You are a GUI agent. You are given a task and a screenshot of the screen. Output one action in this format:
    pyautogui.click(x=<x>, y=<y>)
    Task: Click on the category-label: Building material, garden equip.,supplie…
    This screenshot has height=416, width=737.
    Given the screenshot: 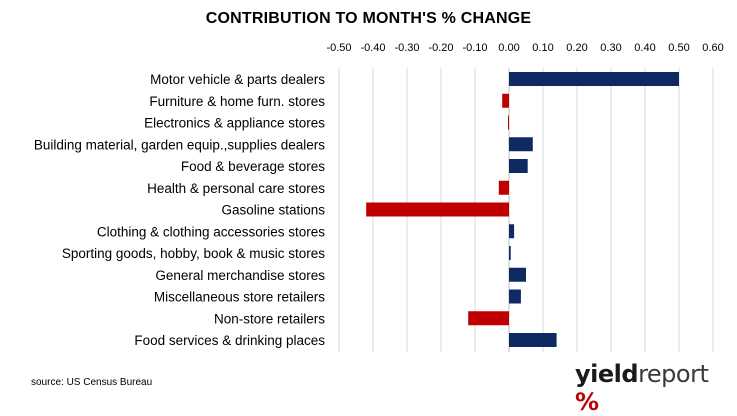 What is the action you would take?
    pyautogui.click(x=179, y=144)
    